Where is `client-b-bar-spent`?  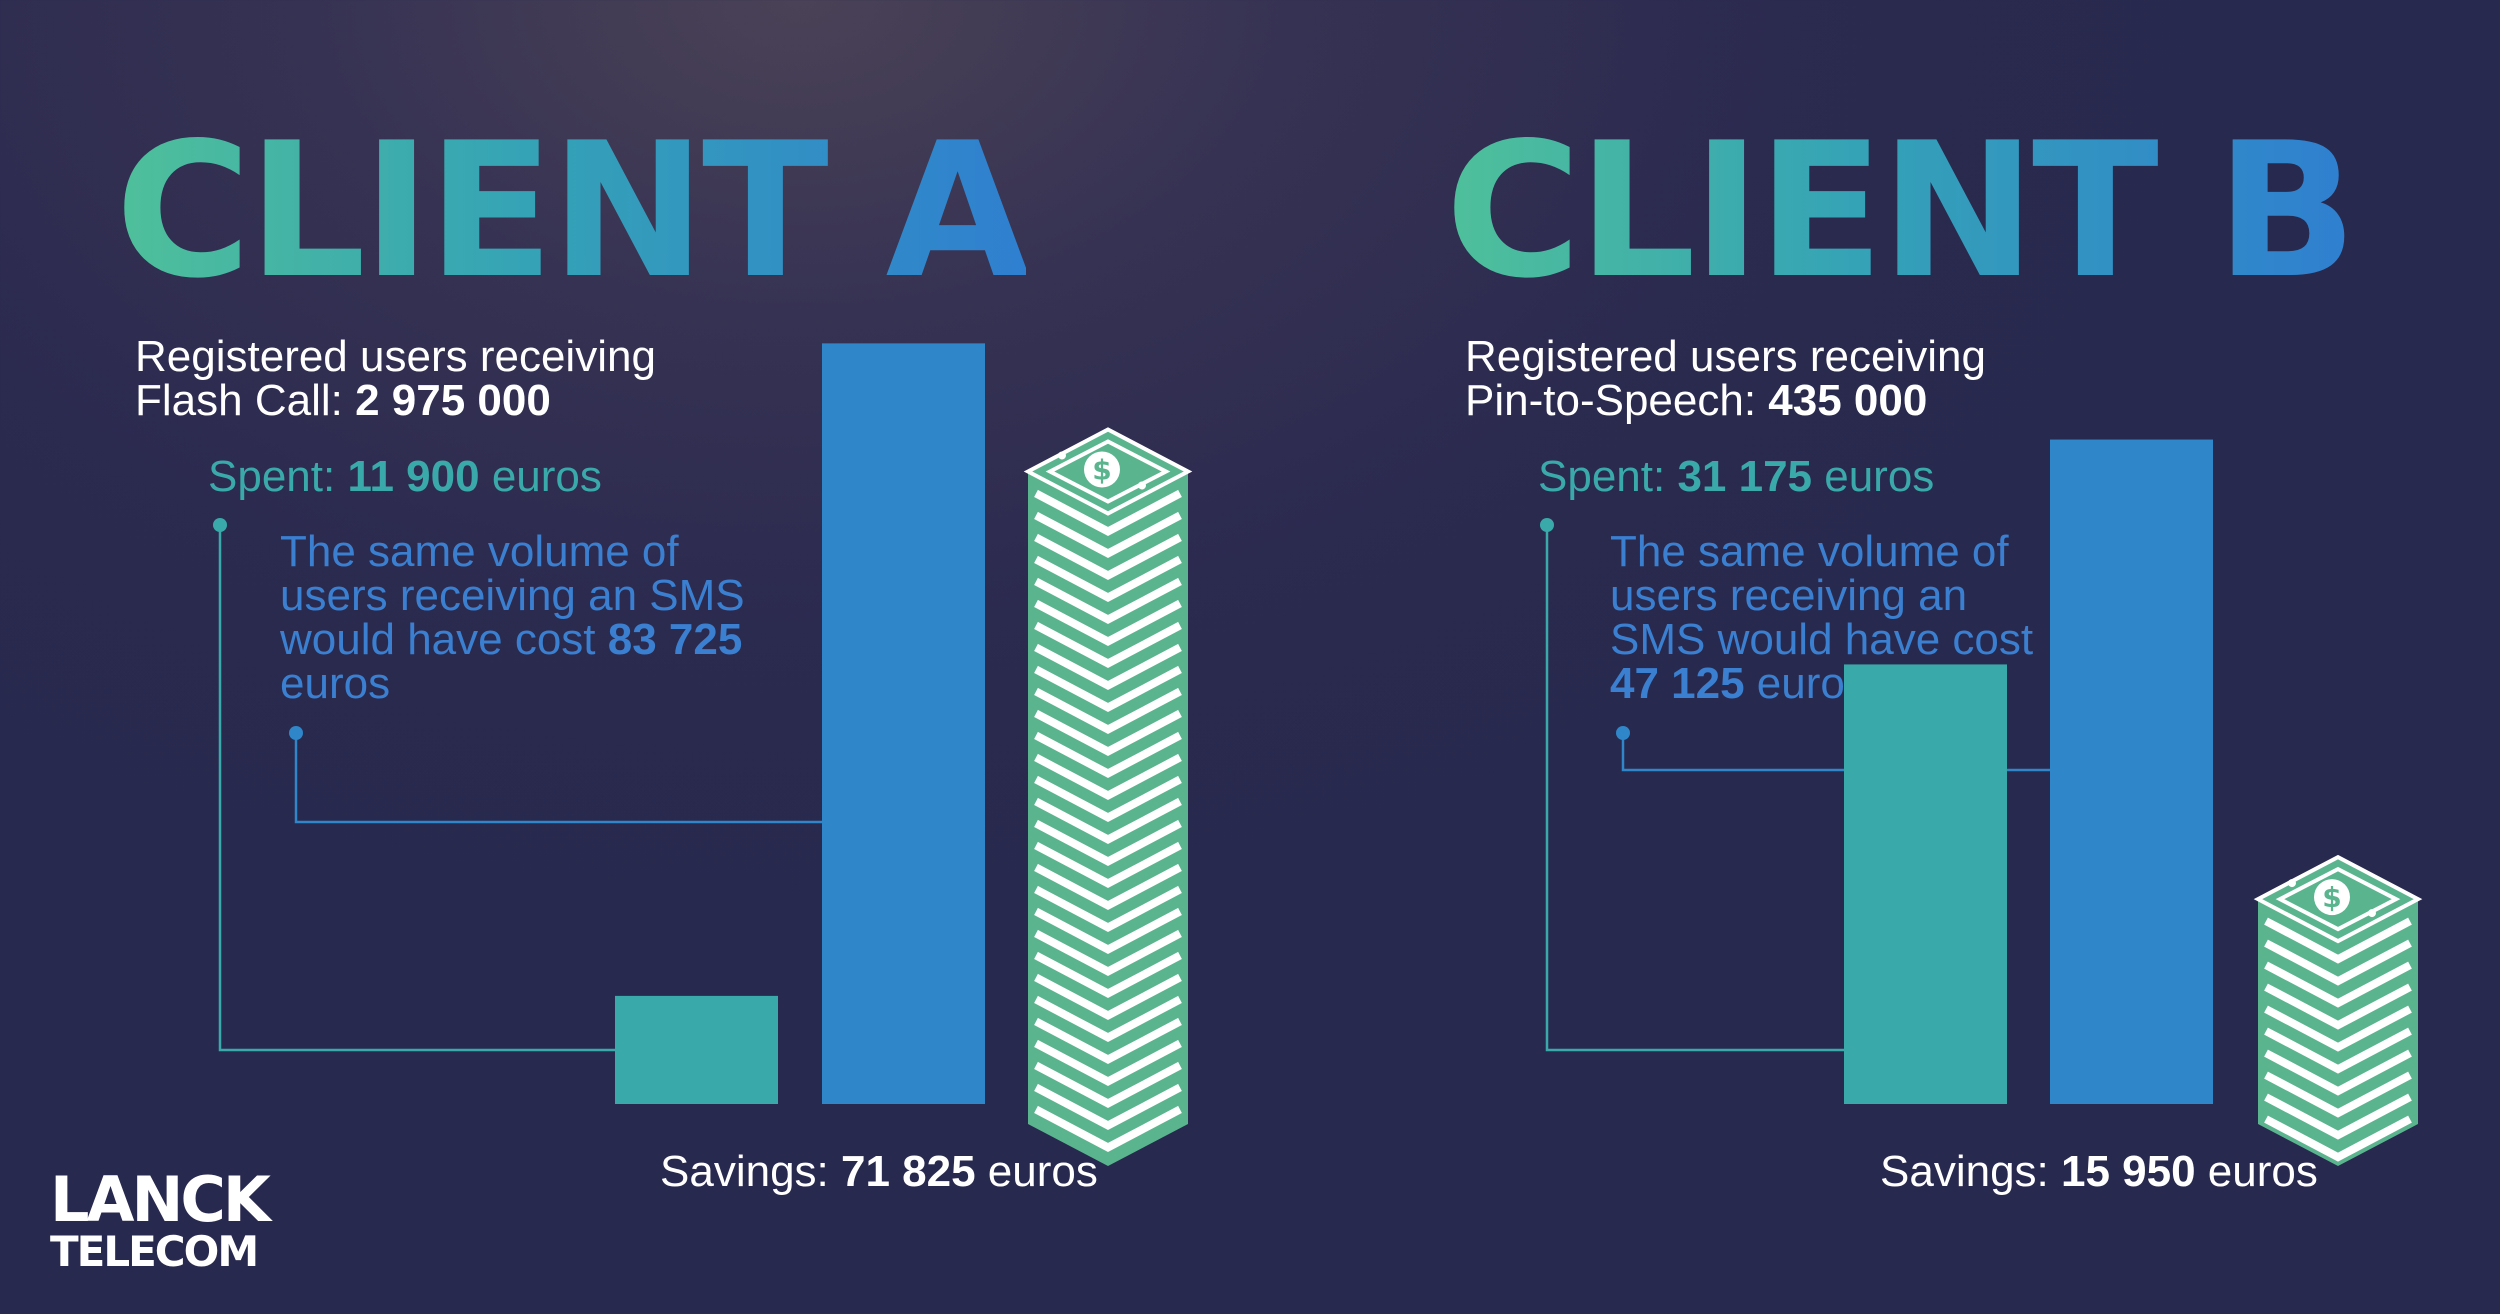 client-b-bar-spent is located at coordinates (1925, 884).